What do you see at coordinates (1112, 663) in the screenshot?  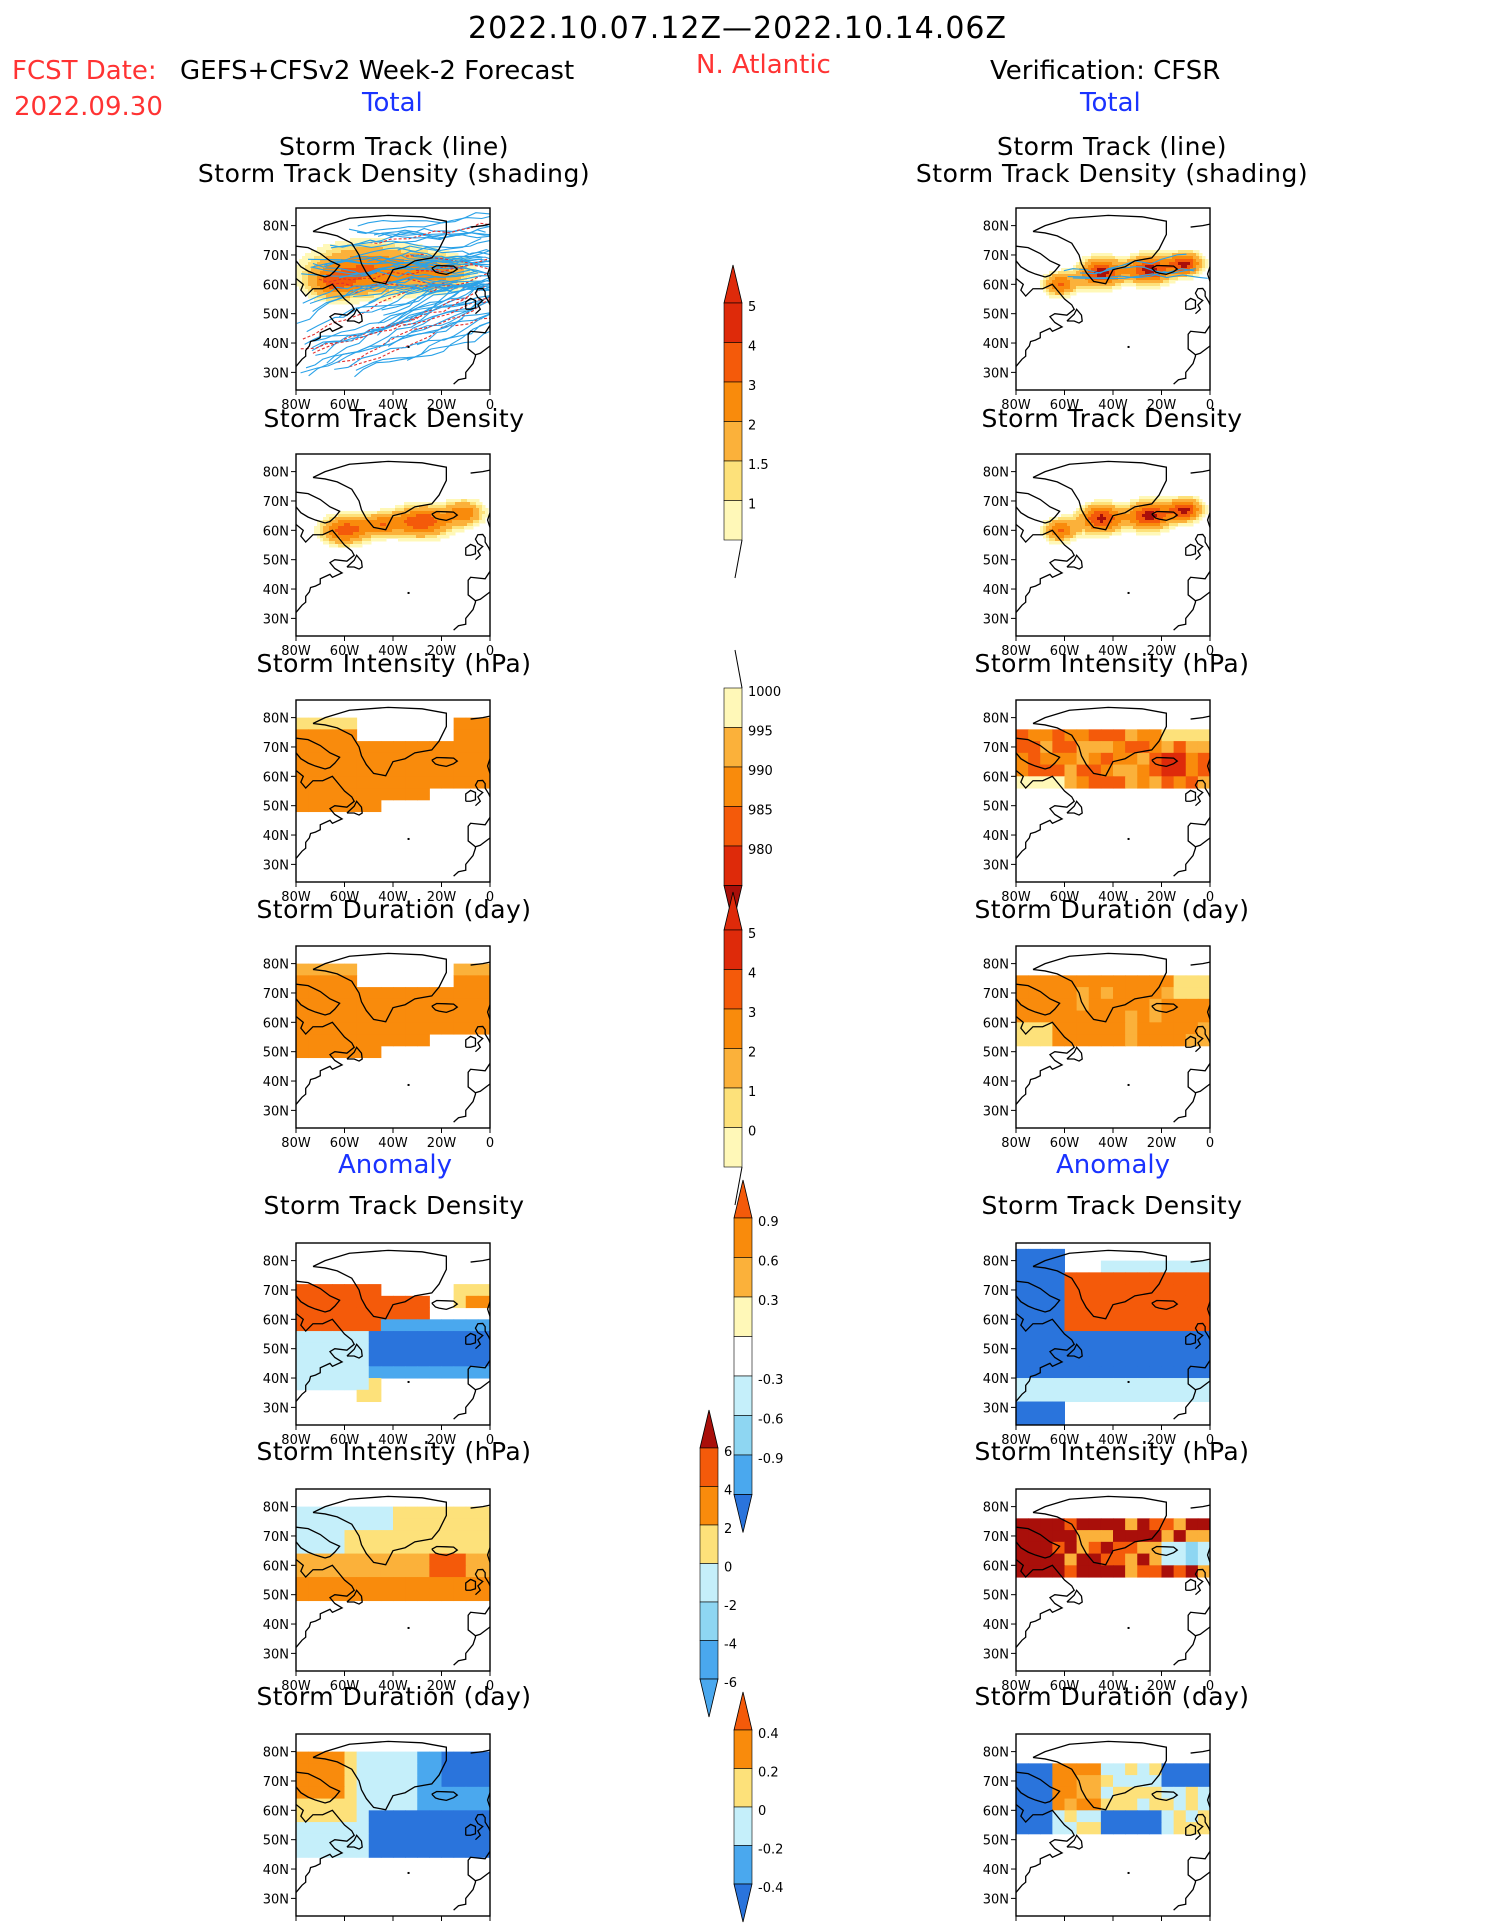 I see `right-intensity-title: Storm Intensity (hPa)` at bounding box center [1112, 663].